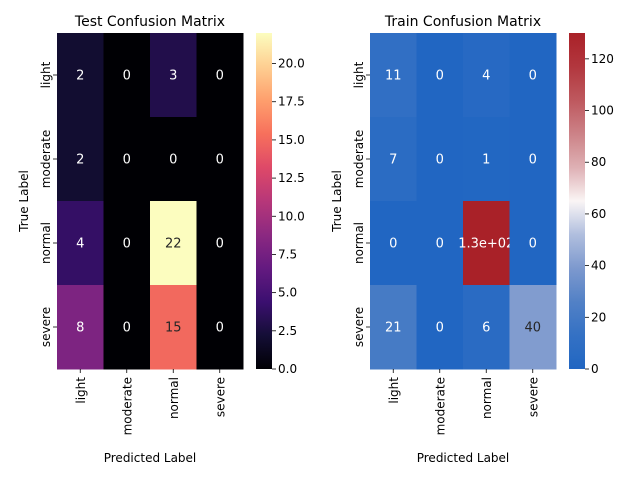 The width and height of the screenshot is (640, 480). I want to click on train-cell-label: 11, so click(393, 76).